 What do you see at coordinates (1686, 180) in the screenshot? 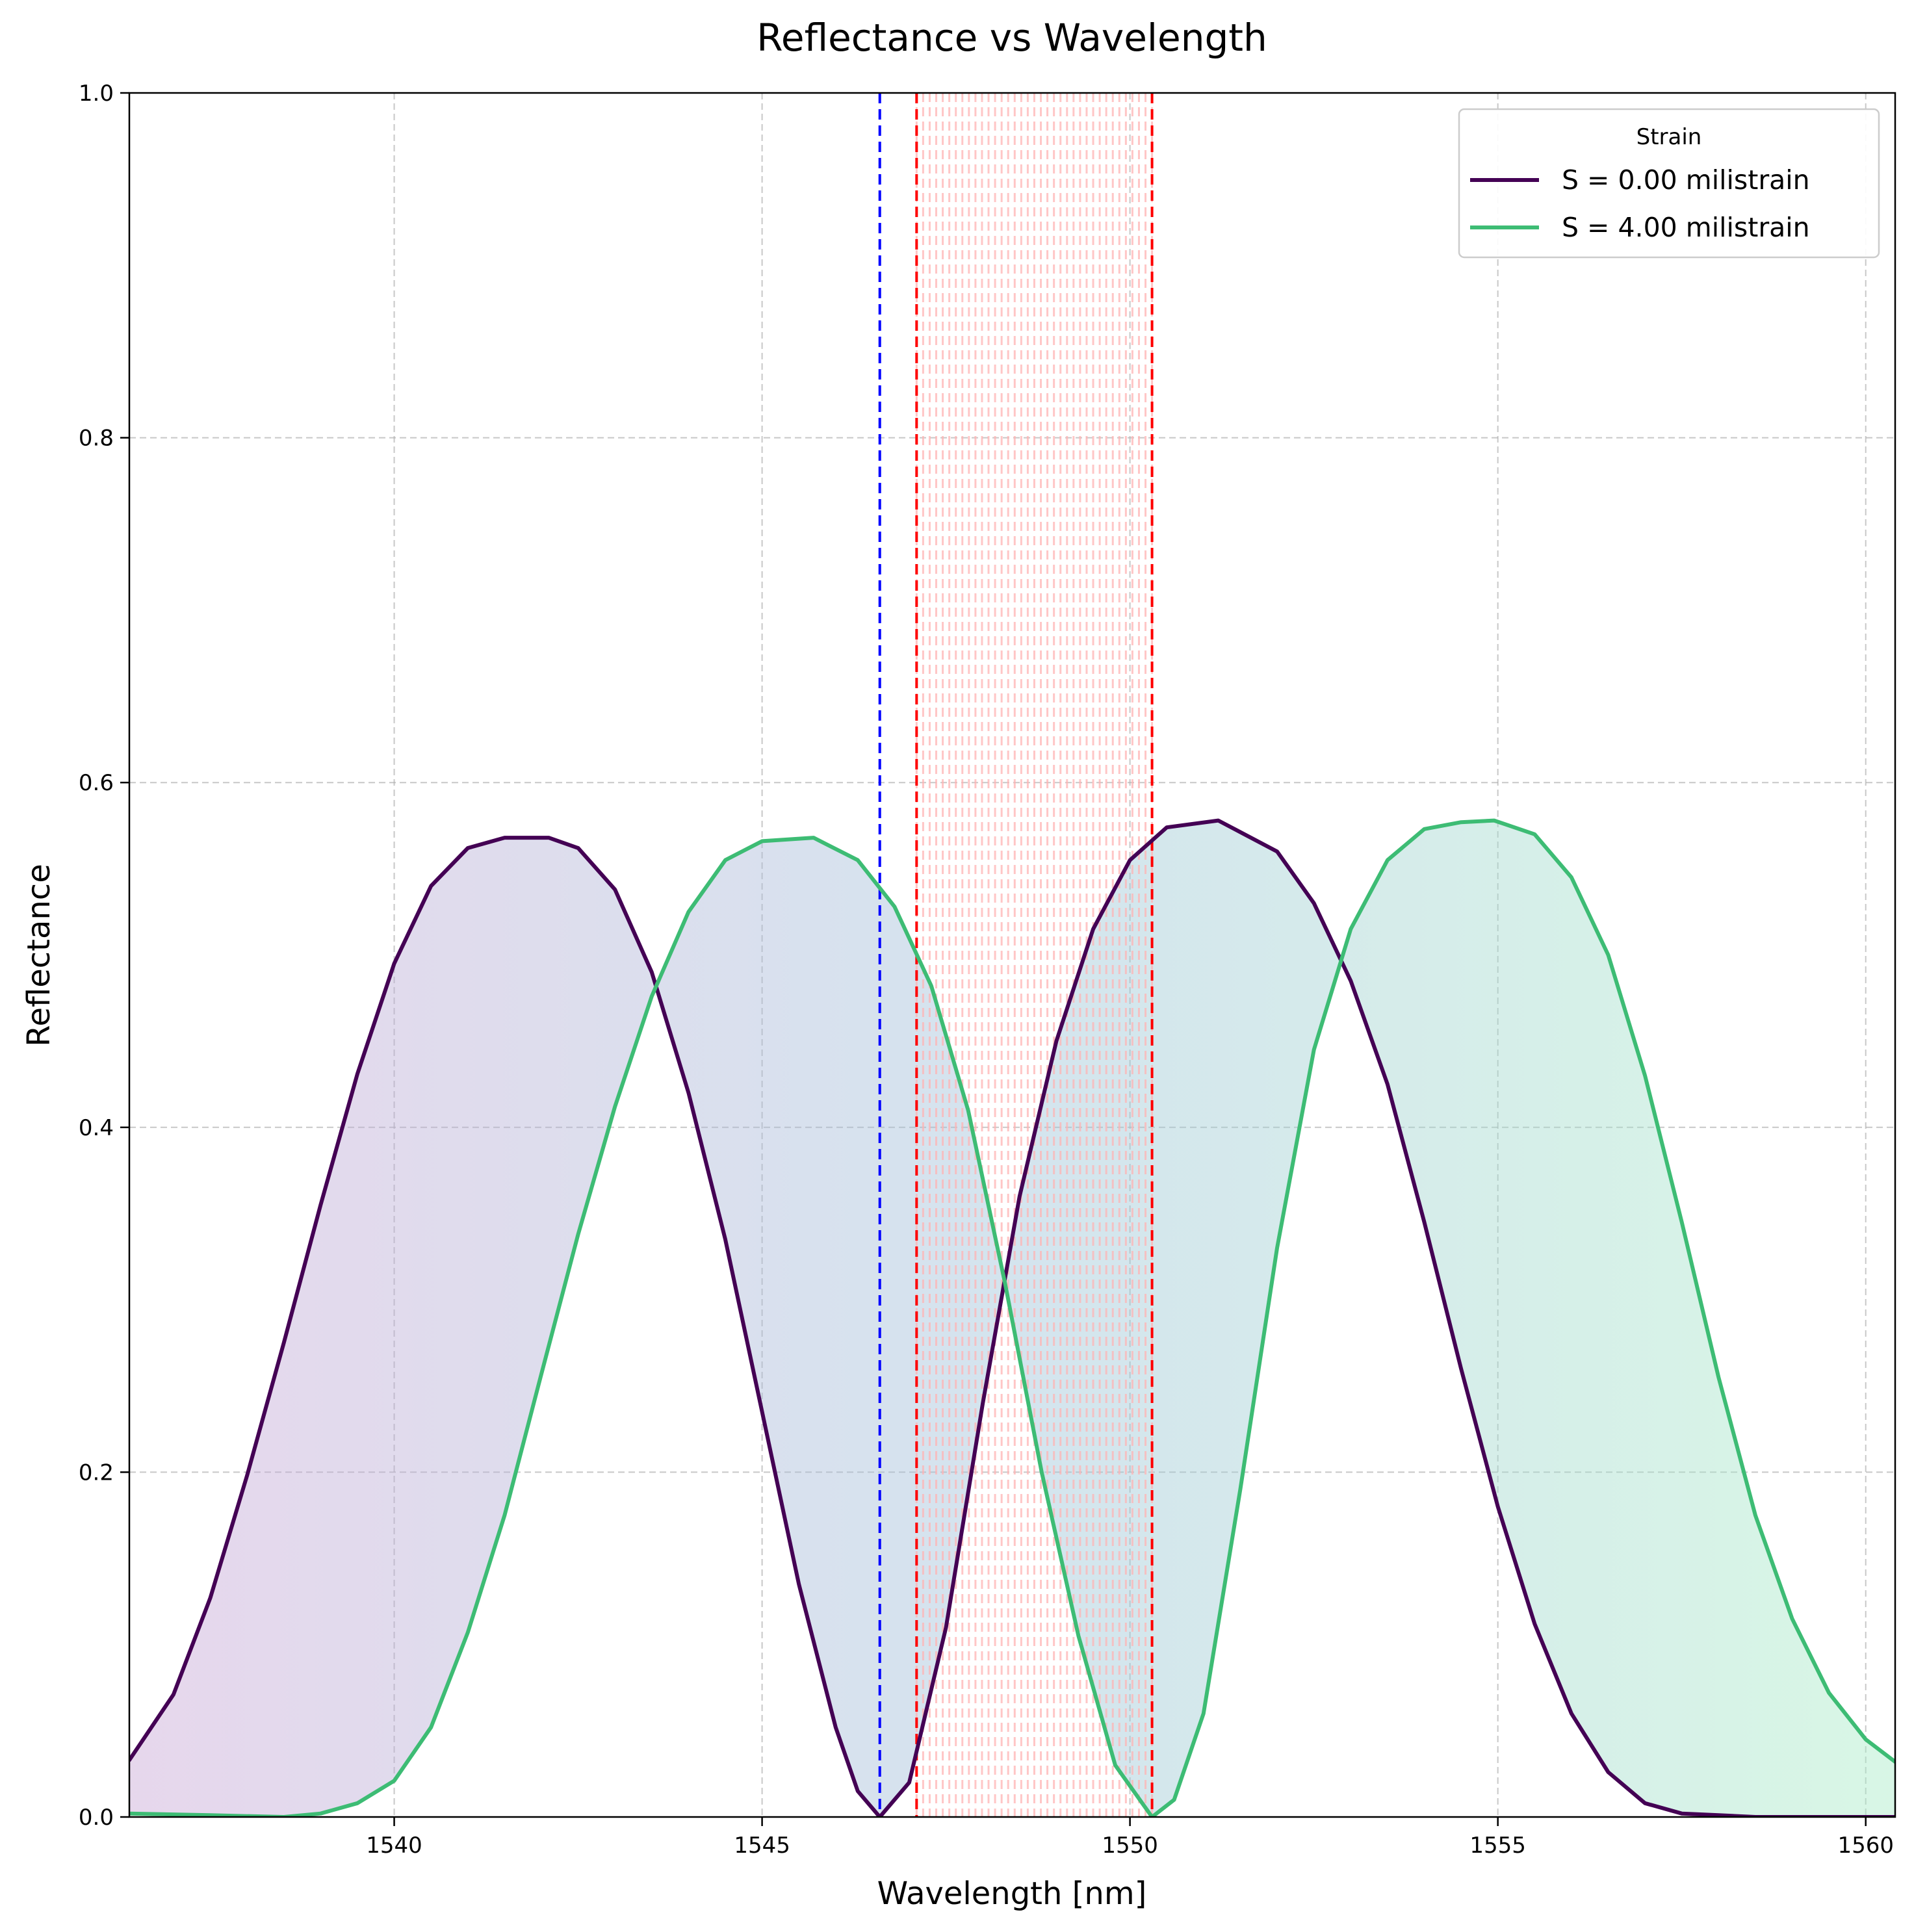
I see `legend-entry-strain-0: S = 0.00 milistrain` at bounding box center [1686, 180].